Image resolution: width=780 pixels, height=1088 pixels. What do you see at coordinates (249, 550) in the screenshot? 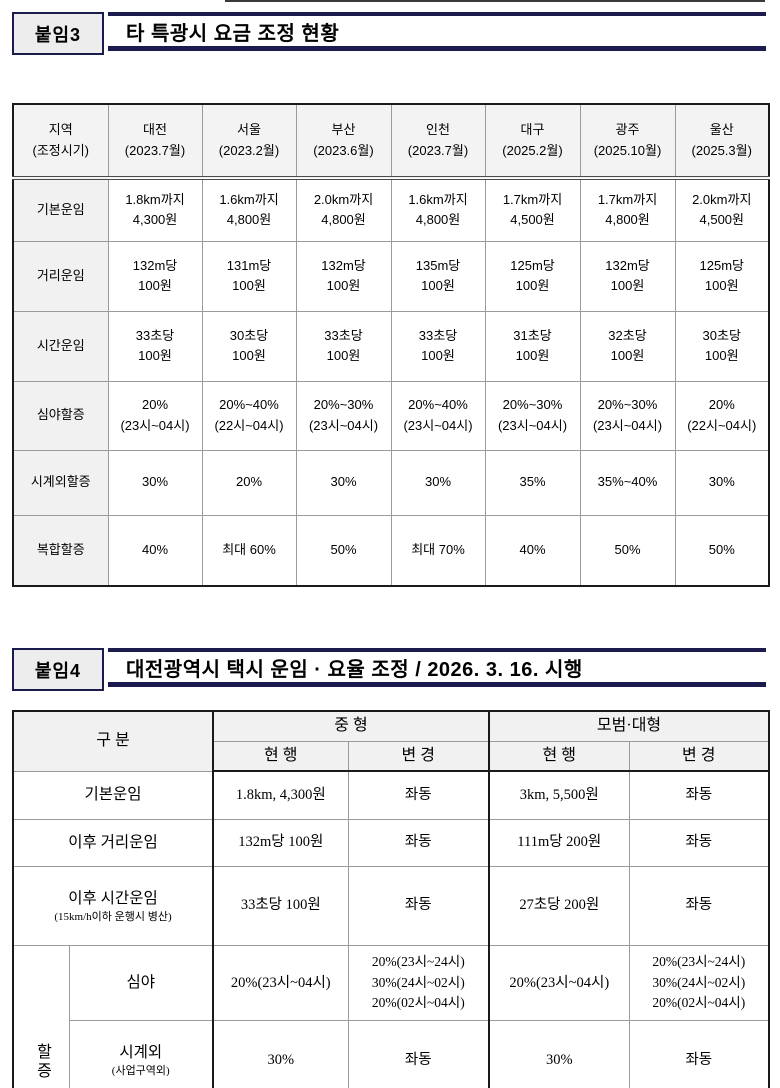
I see `cell: 최대 60%` at bounding box center [249, 550].